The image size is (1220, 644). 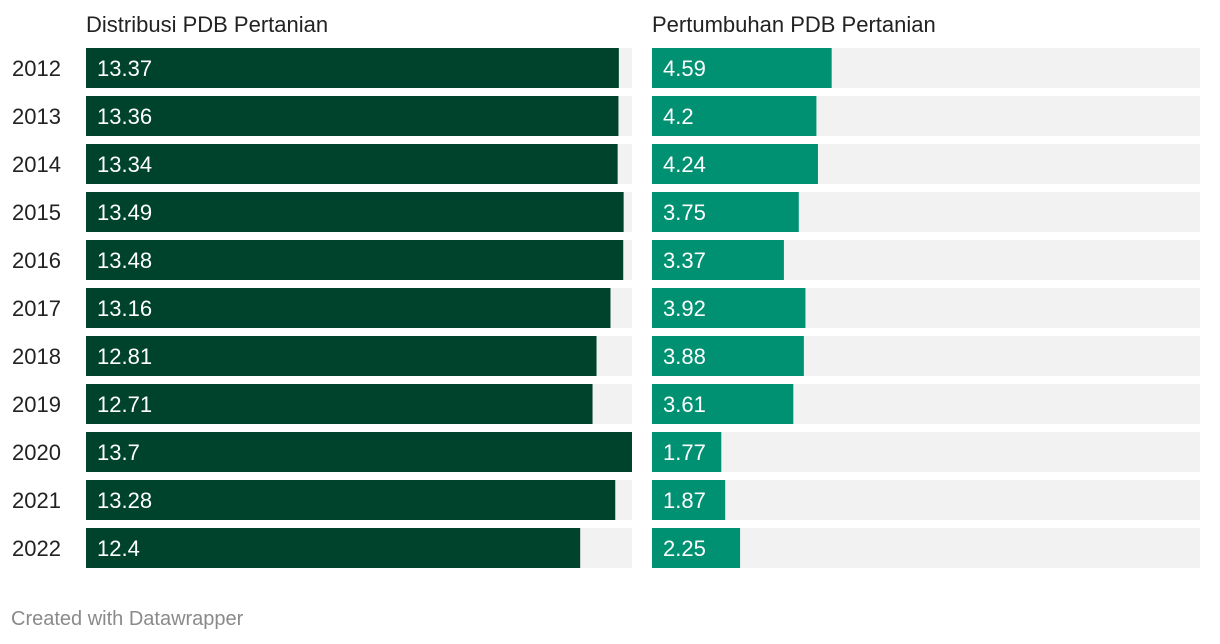 What do you see at coordinates (124, 356) in the screenshot?
I see `value-label: 12.81` at bounding box center [124, 356].